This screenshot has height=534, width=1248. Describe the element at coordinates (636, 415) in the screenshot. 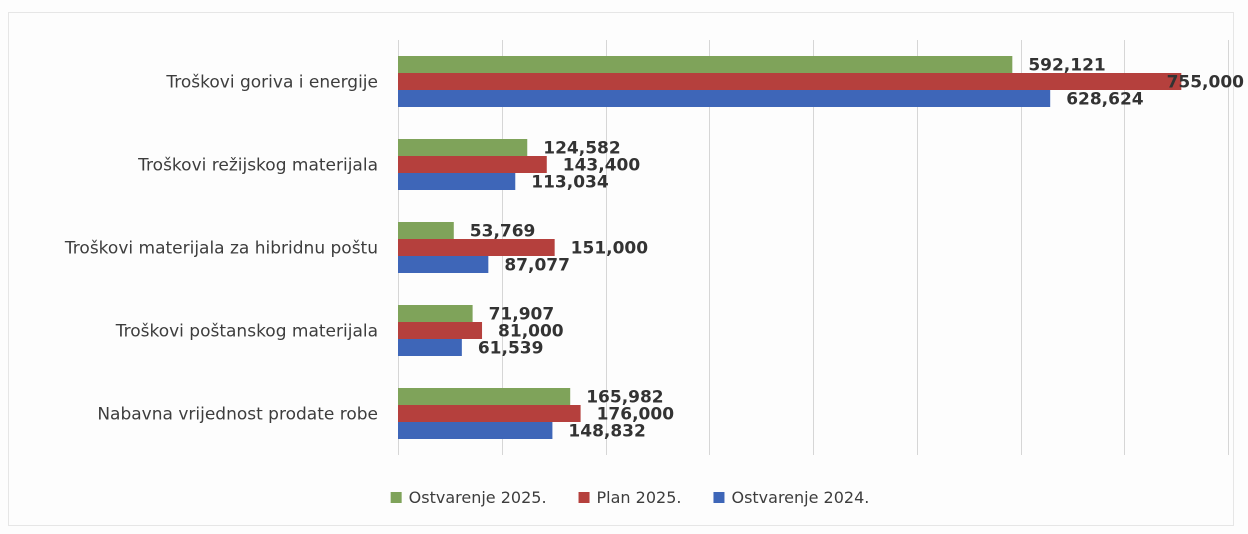

I see `data-label: 176,000` at that location.